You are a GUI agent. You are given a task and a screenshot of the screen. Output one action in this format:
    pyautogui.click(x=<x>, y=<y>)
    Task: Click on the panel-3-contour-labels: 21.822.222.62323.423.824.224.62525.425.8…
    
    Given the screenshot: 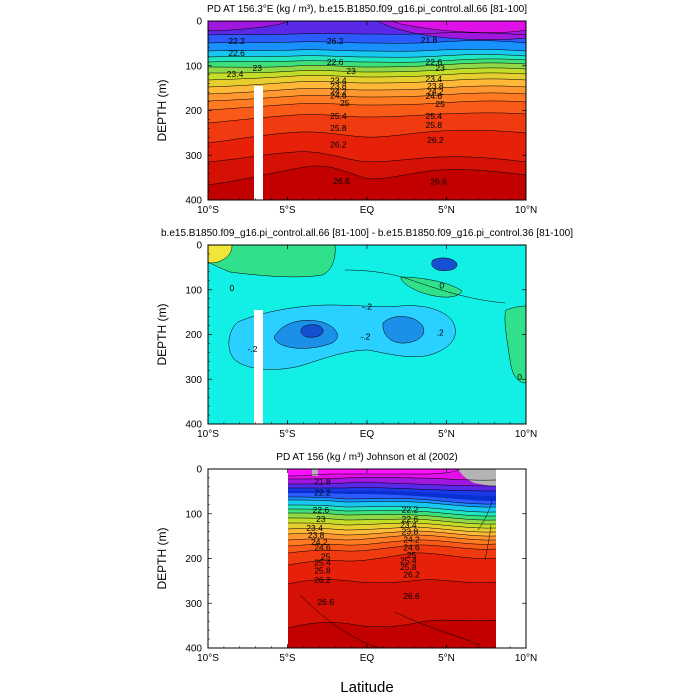 What is the action you would take?
    pyautogui.click(x=363, y=542)
    